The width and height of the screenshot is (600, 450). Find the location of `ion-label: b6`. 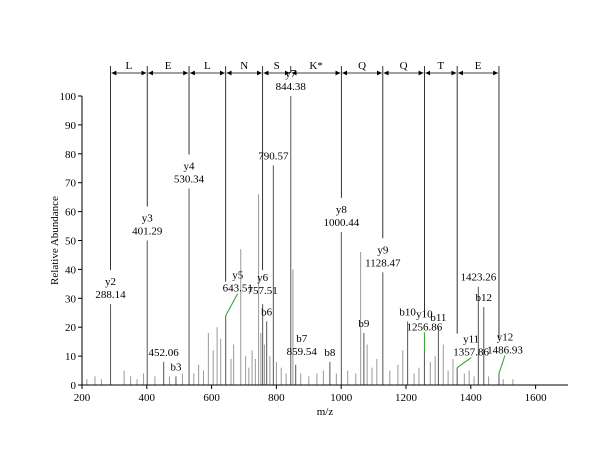

ion-label: b6 is located at coordinates (267, 312).